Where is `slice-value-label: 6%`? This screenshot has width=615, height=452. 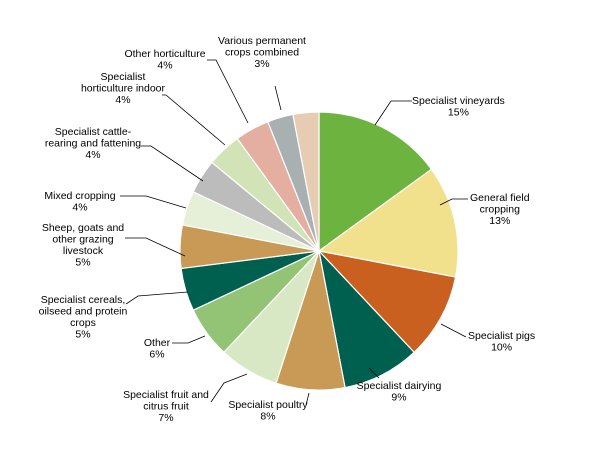
slice-value-label: 6% is located at coordinates (156, 355).